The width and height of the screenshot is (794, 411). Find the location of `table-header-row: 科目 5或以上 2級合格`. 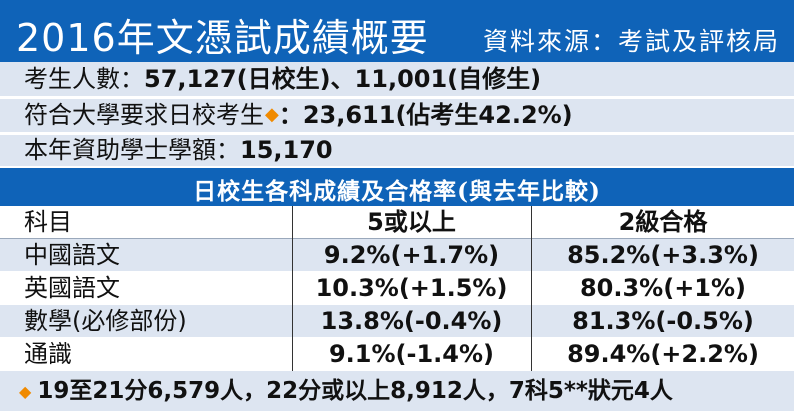

table-header-row: 科目 5或以上 2級合格 is located at coordinates (397, 222).